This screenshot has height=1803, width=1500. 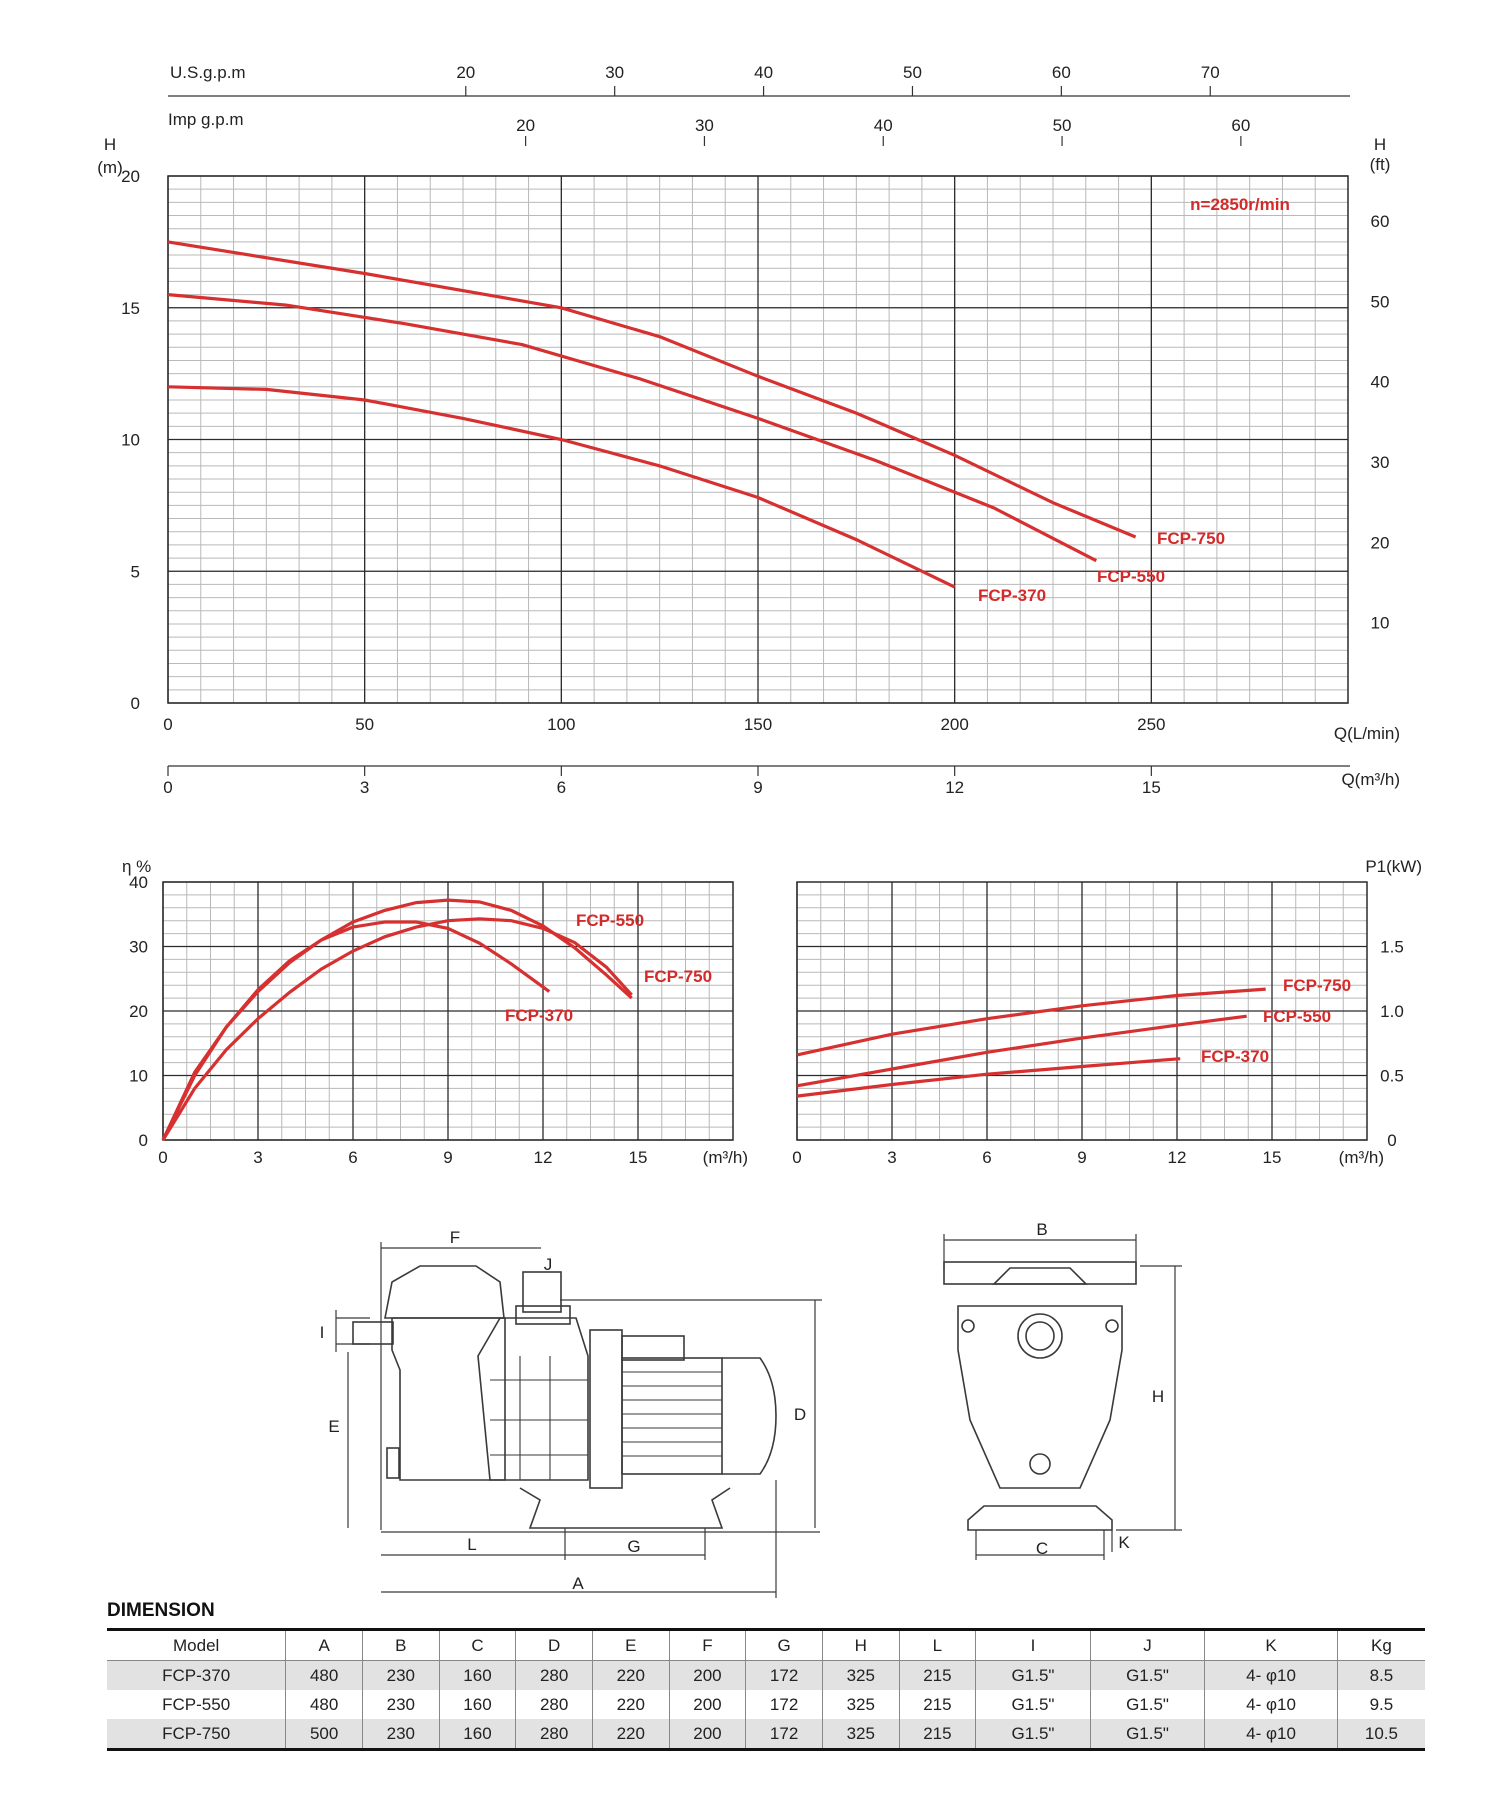 What do you see at coordinates (110, 144) in the screenshot?
I see `y-axis-label: H` at bounding box center [110, 144].